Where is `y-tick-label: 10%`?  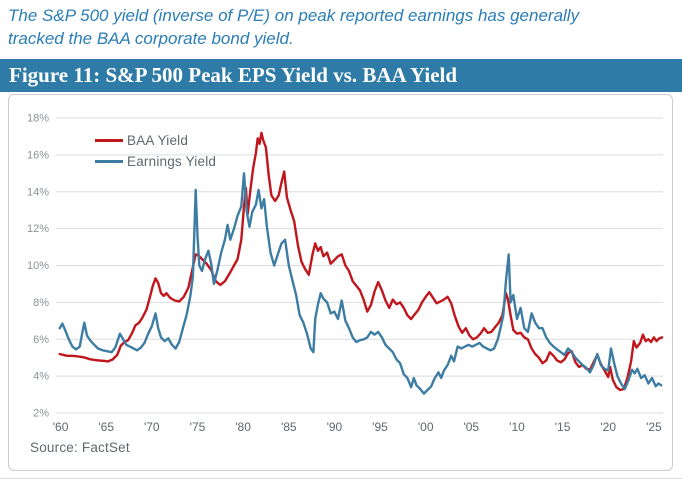
y-tick-label: 10% is located at coordinates (38, 266).